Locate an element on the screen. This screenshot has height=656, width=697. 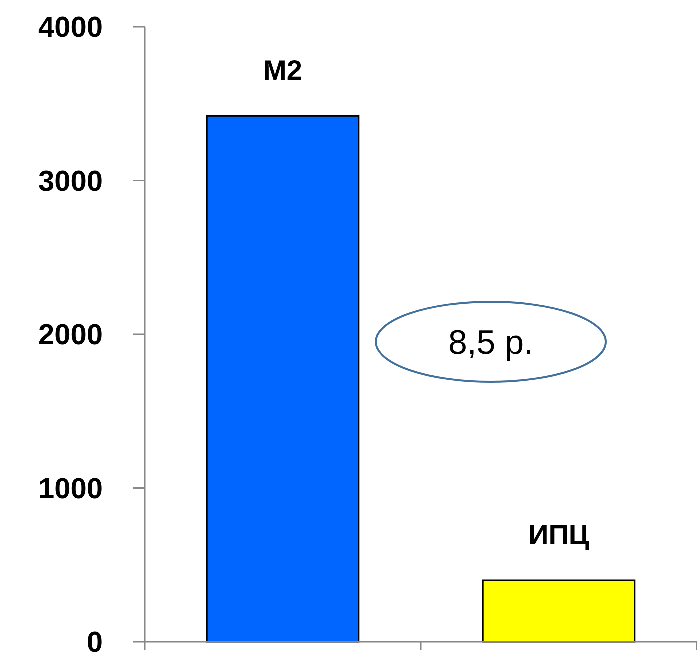
y-tick-label: 1000 is located at coordinates (70, 489).